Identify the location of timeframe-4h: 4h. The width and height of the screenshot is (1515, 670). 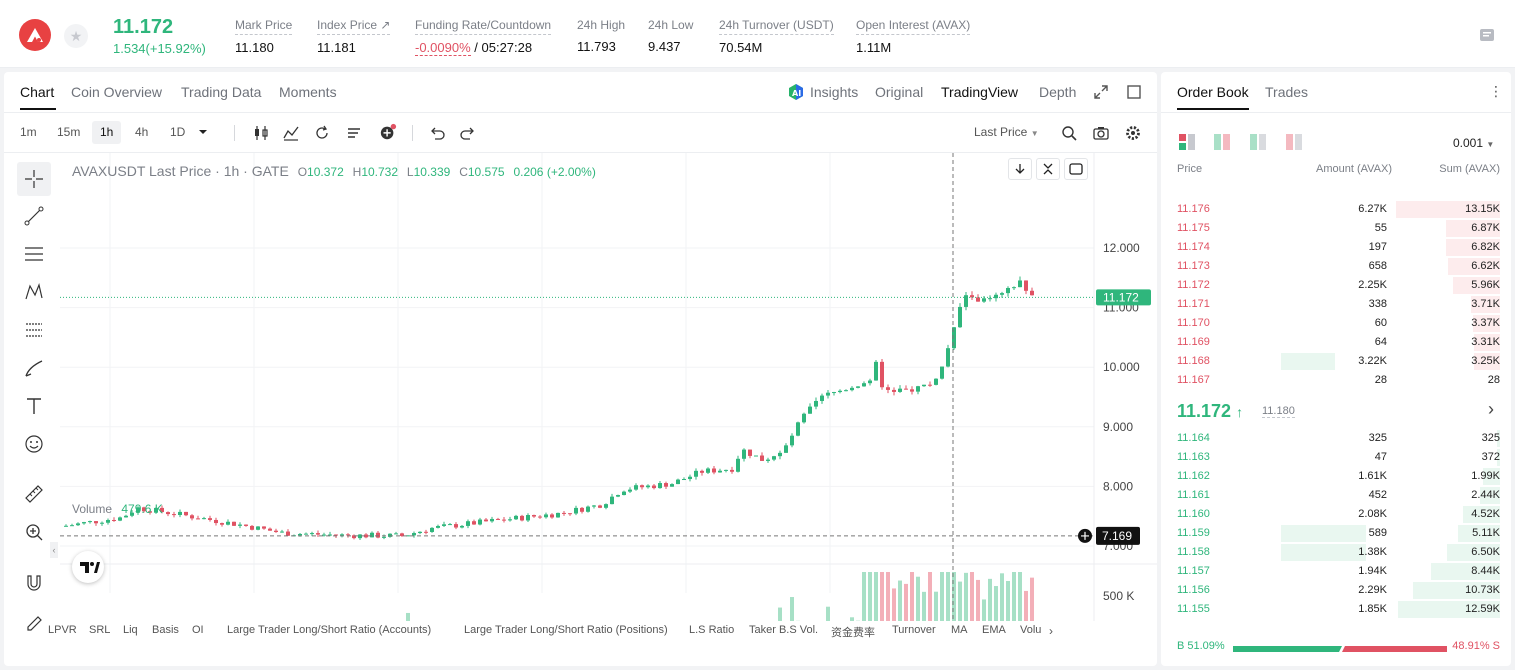
(142, 132).